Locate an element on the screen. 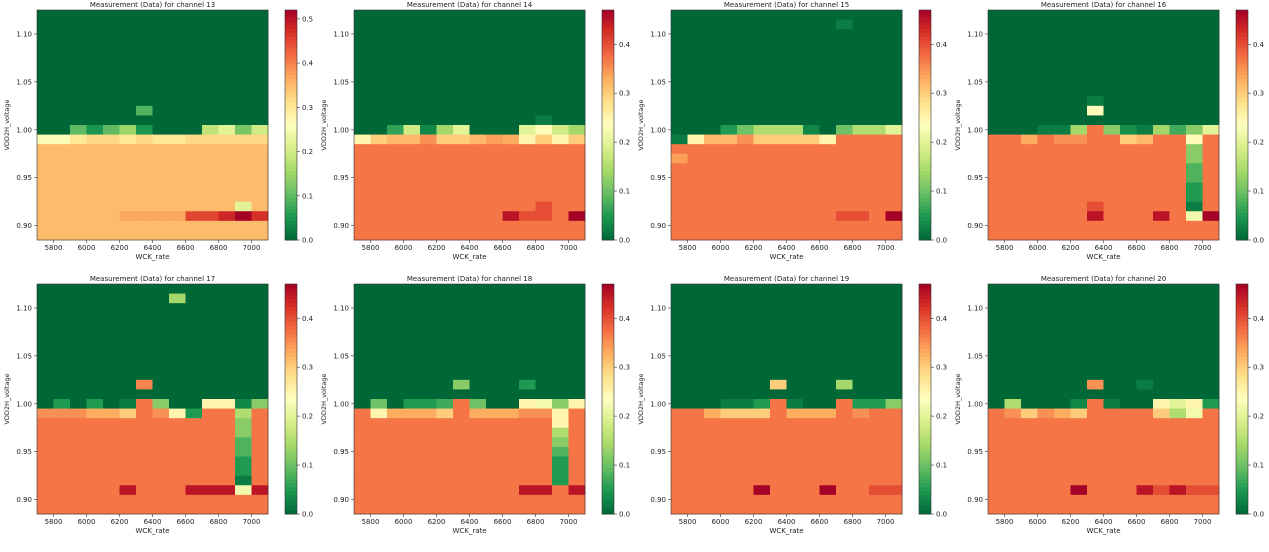  x-tick-label: 6400 is located at coordinates (1104, 248).